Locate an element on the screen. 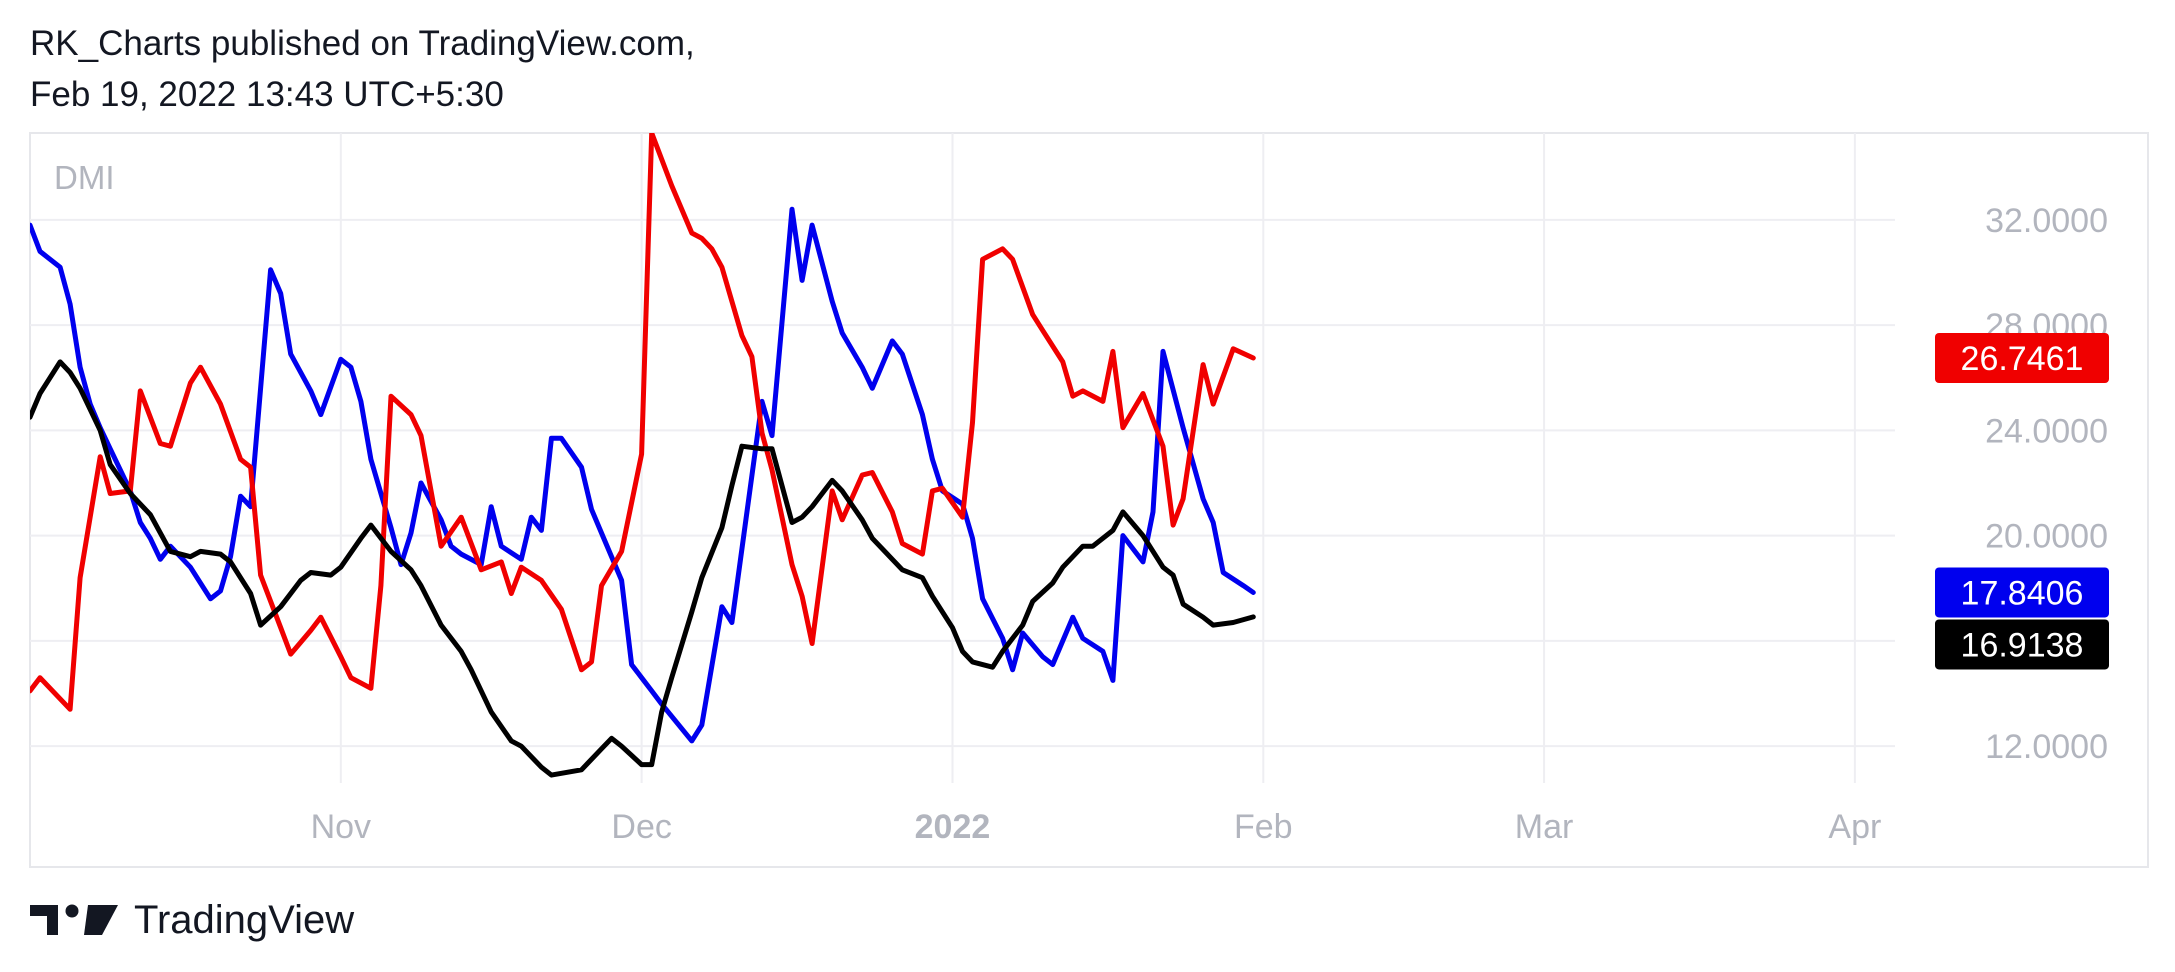  publish-date: Feb 19, 2022 13:43 UTC+5:30 is located at coordinates (267, 94).